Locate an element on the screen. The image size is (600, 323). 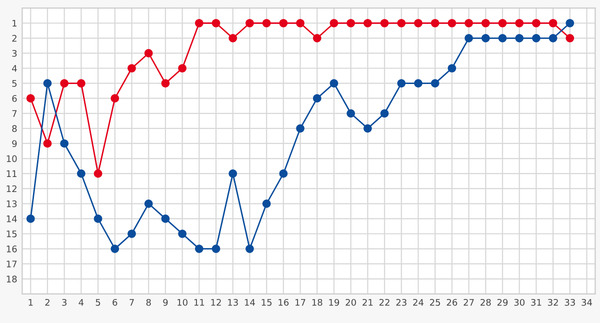
x-tick-label: 18 is located at coordinates (317, 302).